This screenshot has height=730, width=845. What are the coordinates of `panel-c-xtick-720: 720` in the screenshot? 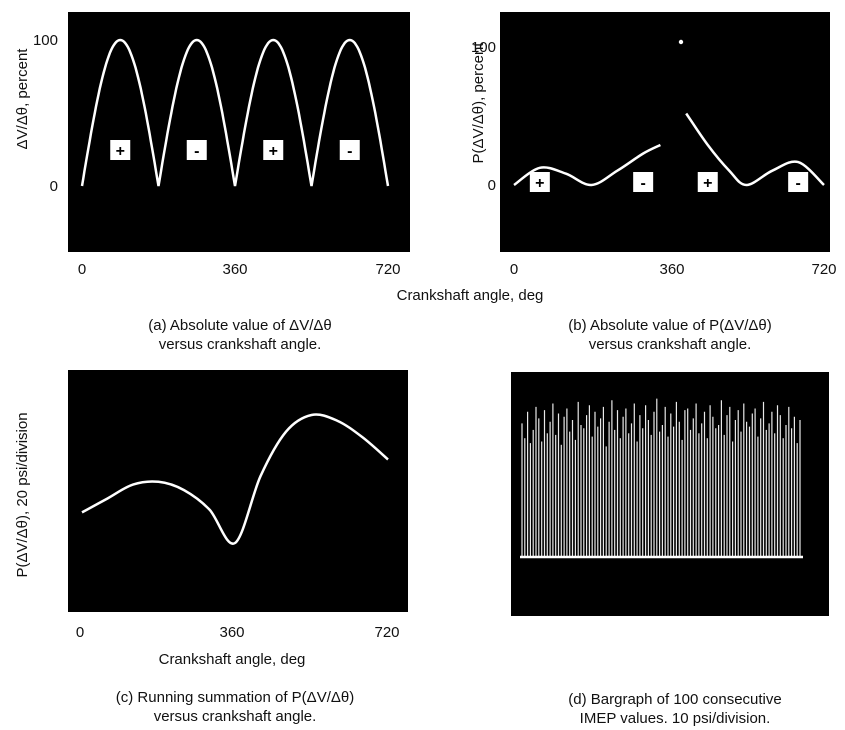 It's located at (386, 632).